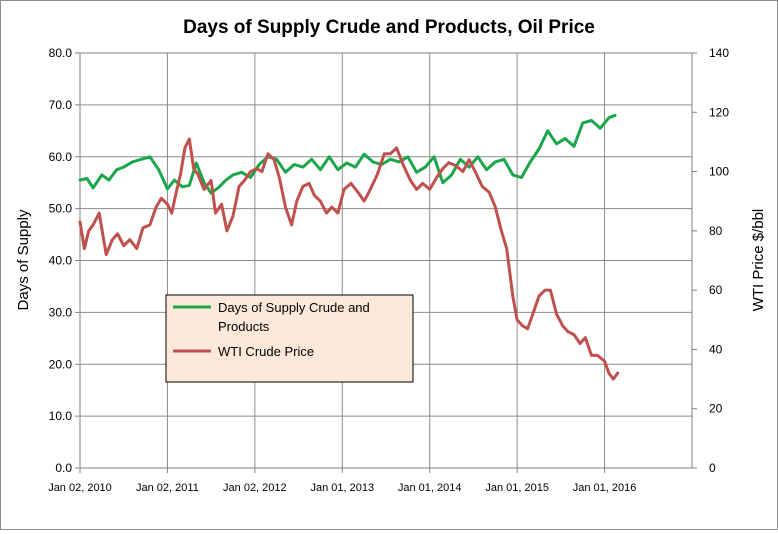 This screenshot has width=778, height=534. Describe the element at coordinates (719, 172) in the screenshot. I see `right-tick-label: 100` at that location.